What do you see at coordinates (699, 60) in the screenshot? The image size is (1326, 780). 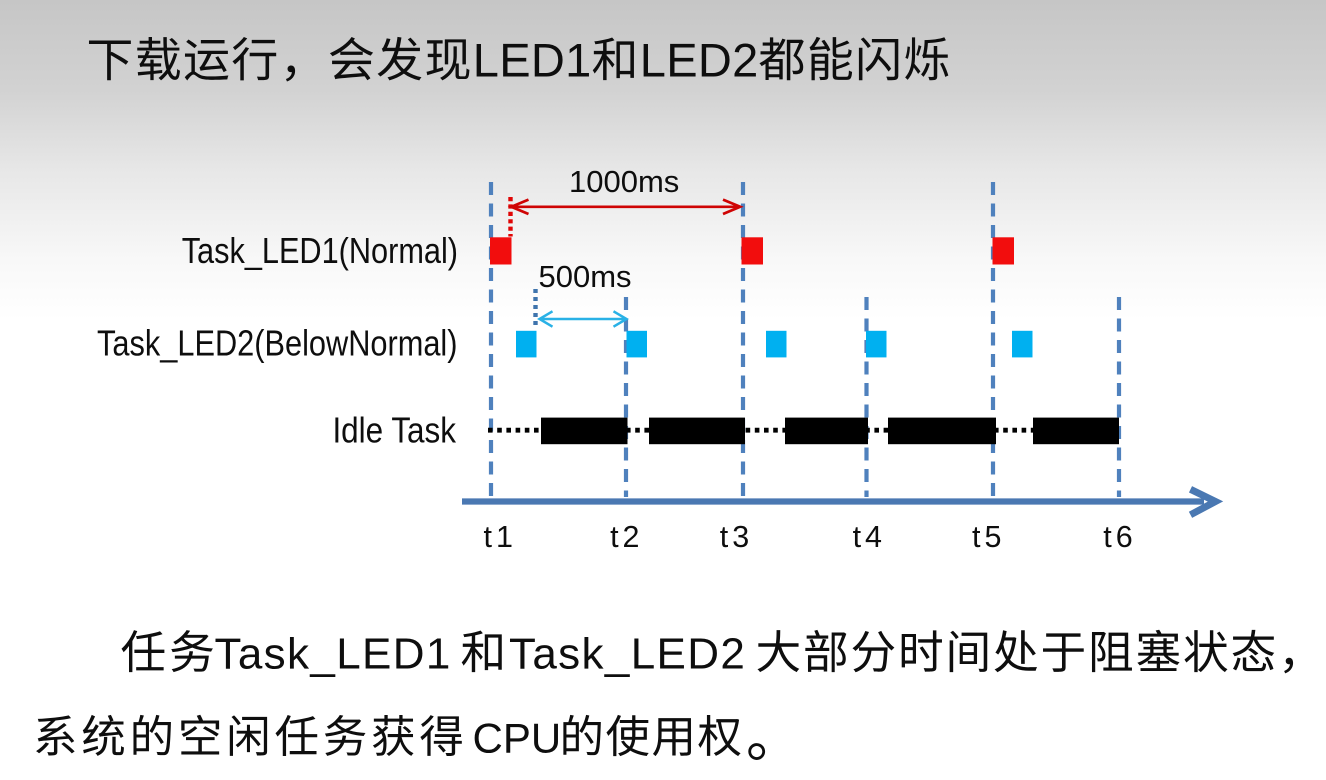 I see `svg-text: LED2` at bounding box center [699, 60].